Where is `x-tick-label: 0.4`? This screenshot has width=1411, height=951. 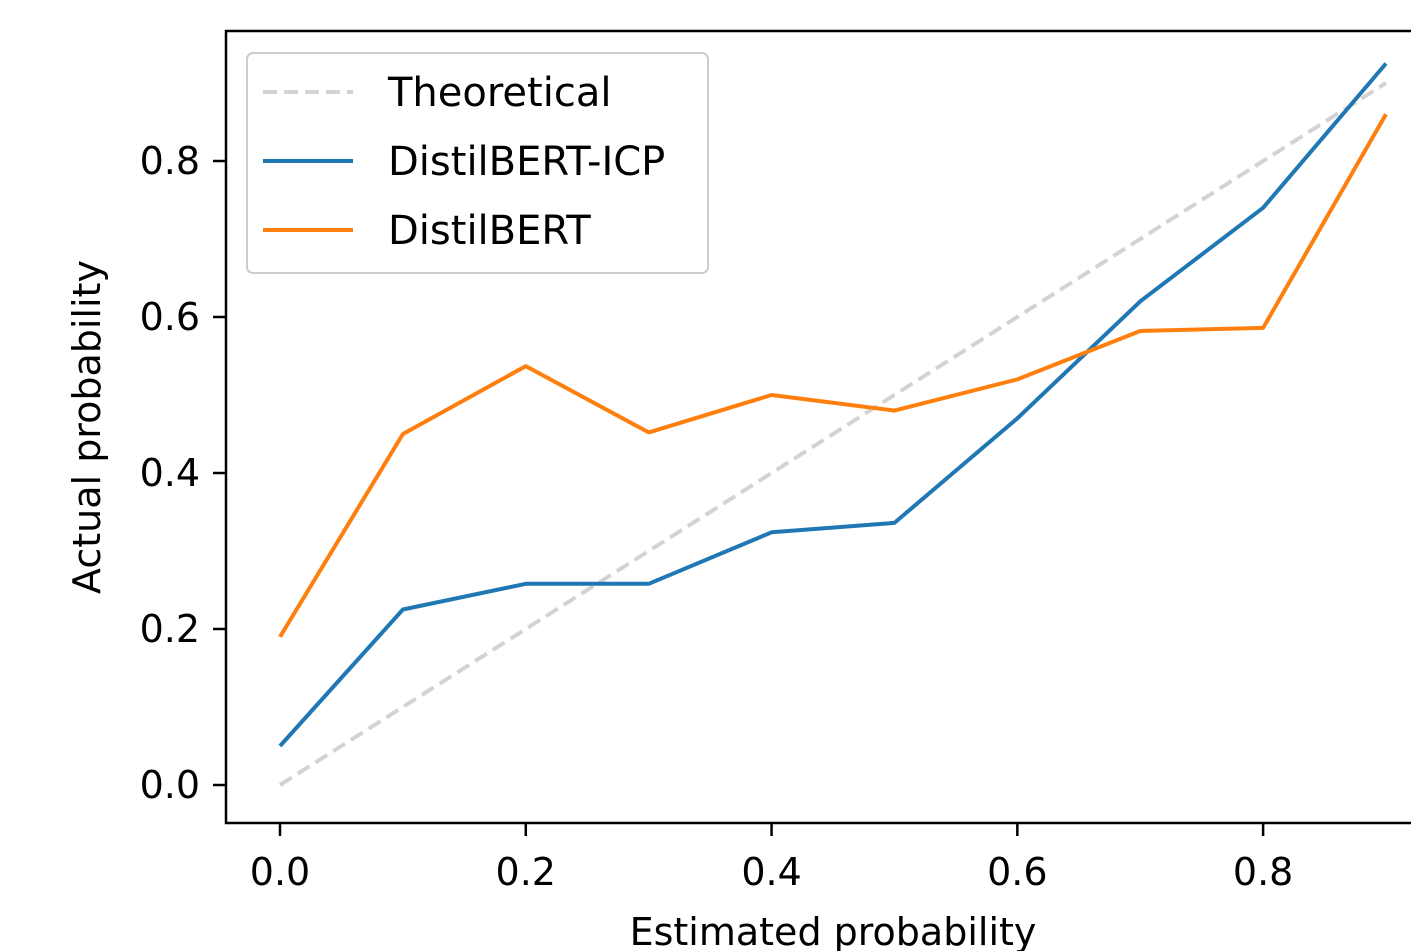
x-tick-label: 0.4 is located at coordinates (771, 872).